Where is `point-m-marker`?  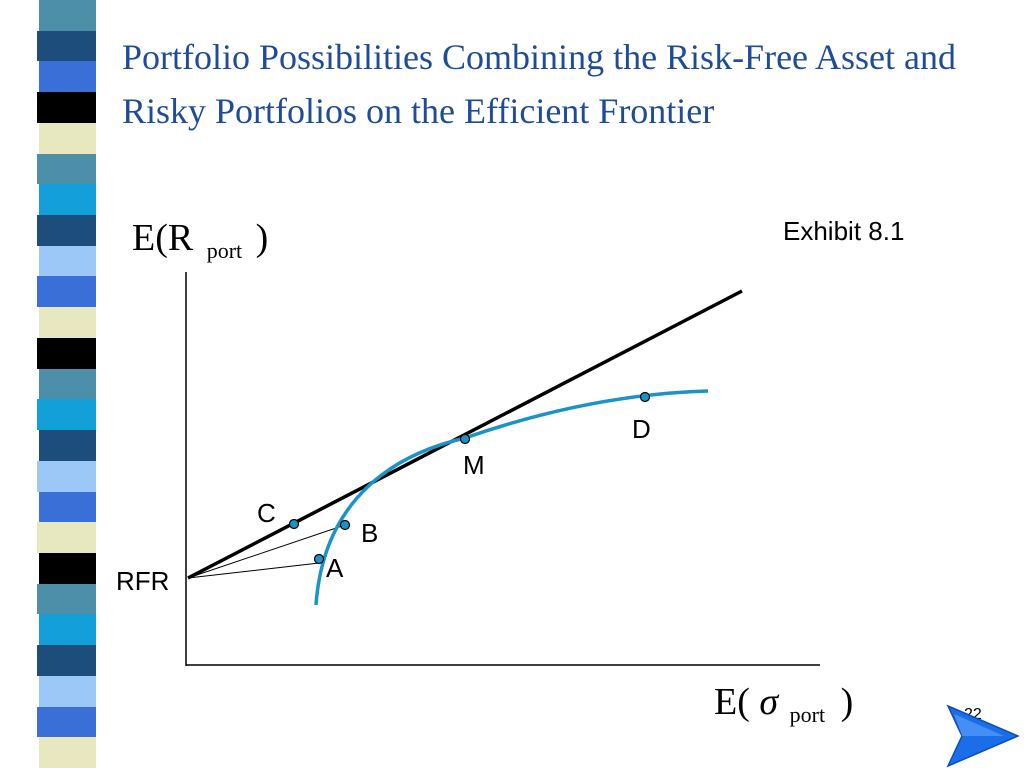 point-m-marker is located at coordinates (465, 439).